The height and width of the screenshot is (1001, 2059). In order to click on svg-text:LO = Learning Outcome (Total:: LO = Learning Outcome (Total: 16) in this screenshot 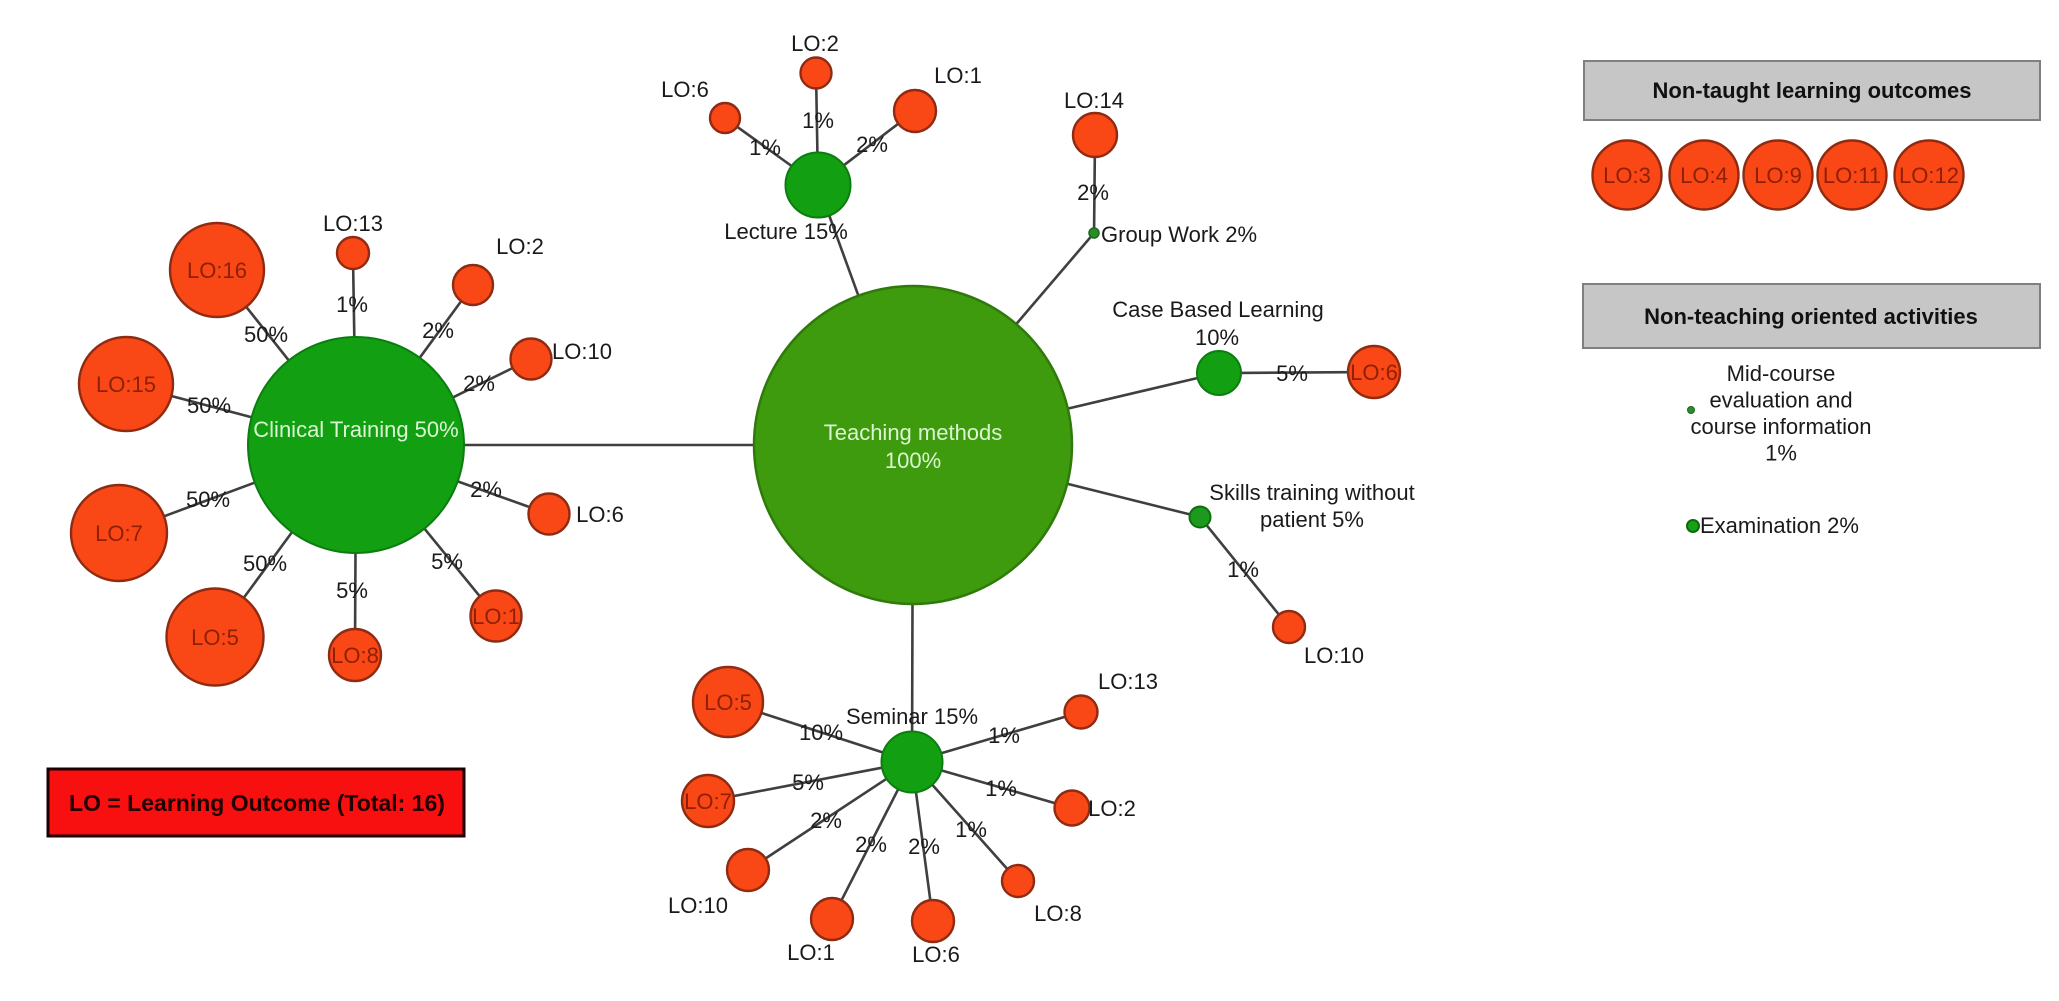, I will do `click(257, 803)`.